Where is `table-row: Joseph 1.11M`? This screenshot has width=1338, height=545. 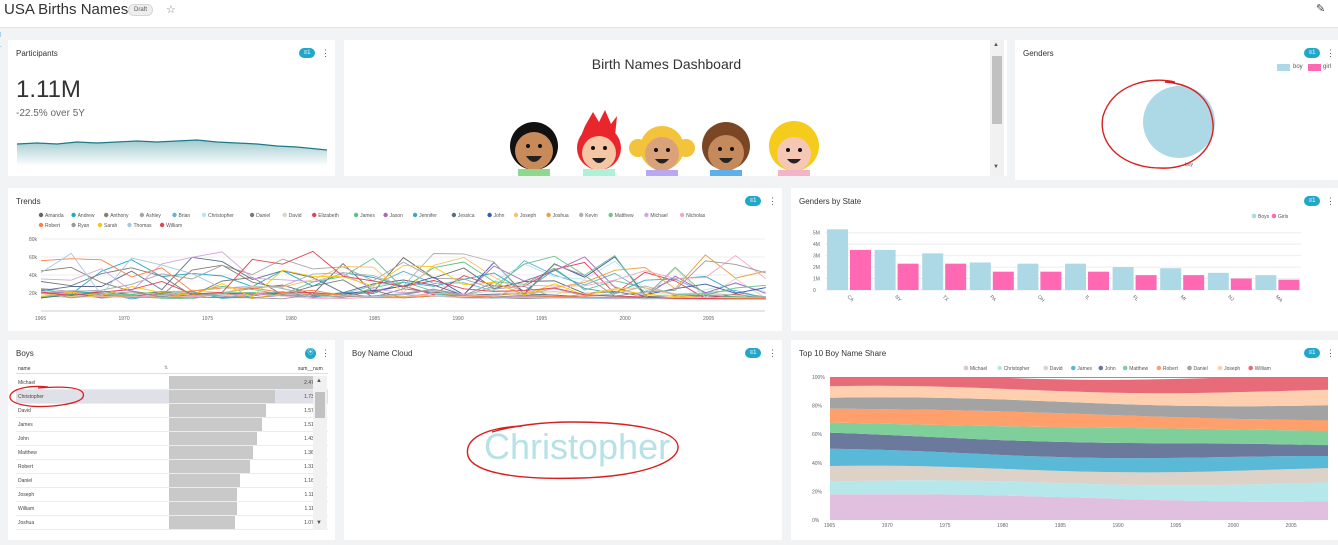
table-row: Joseph 1.11M is located at coordinates (172, 495).